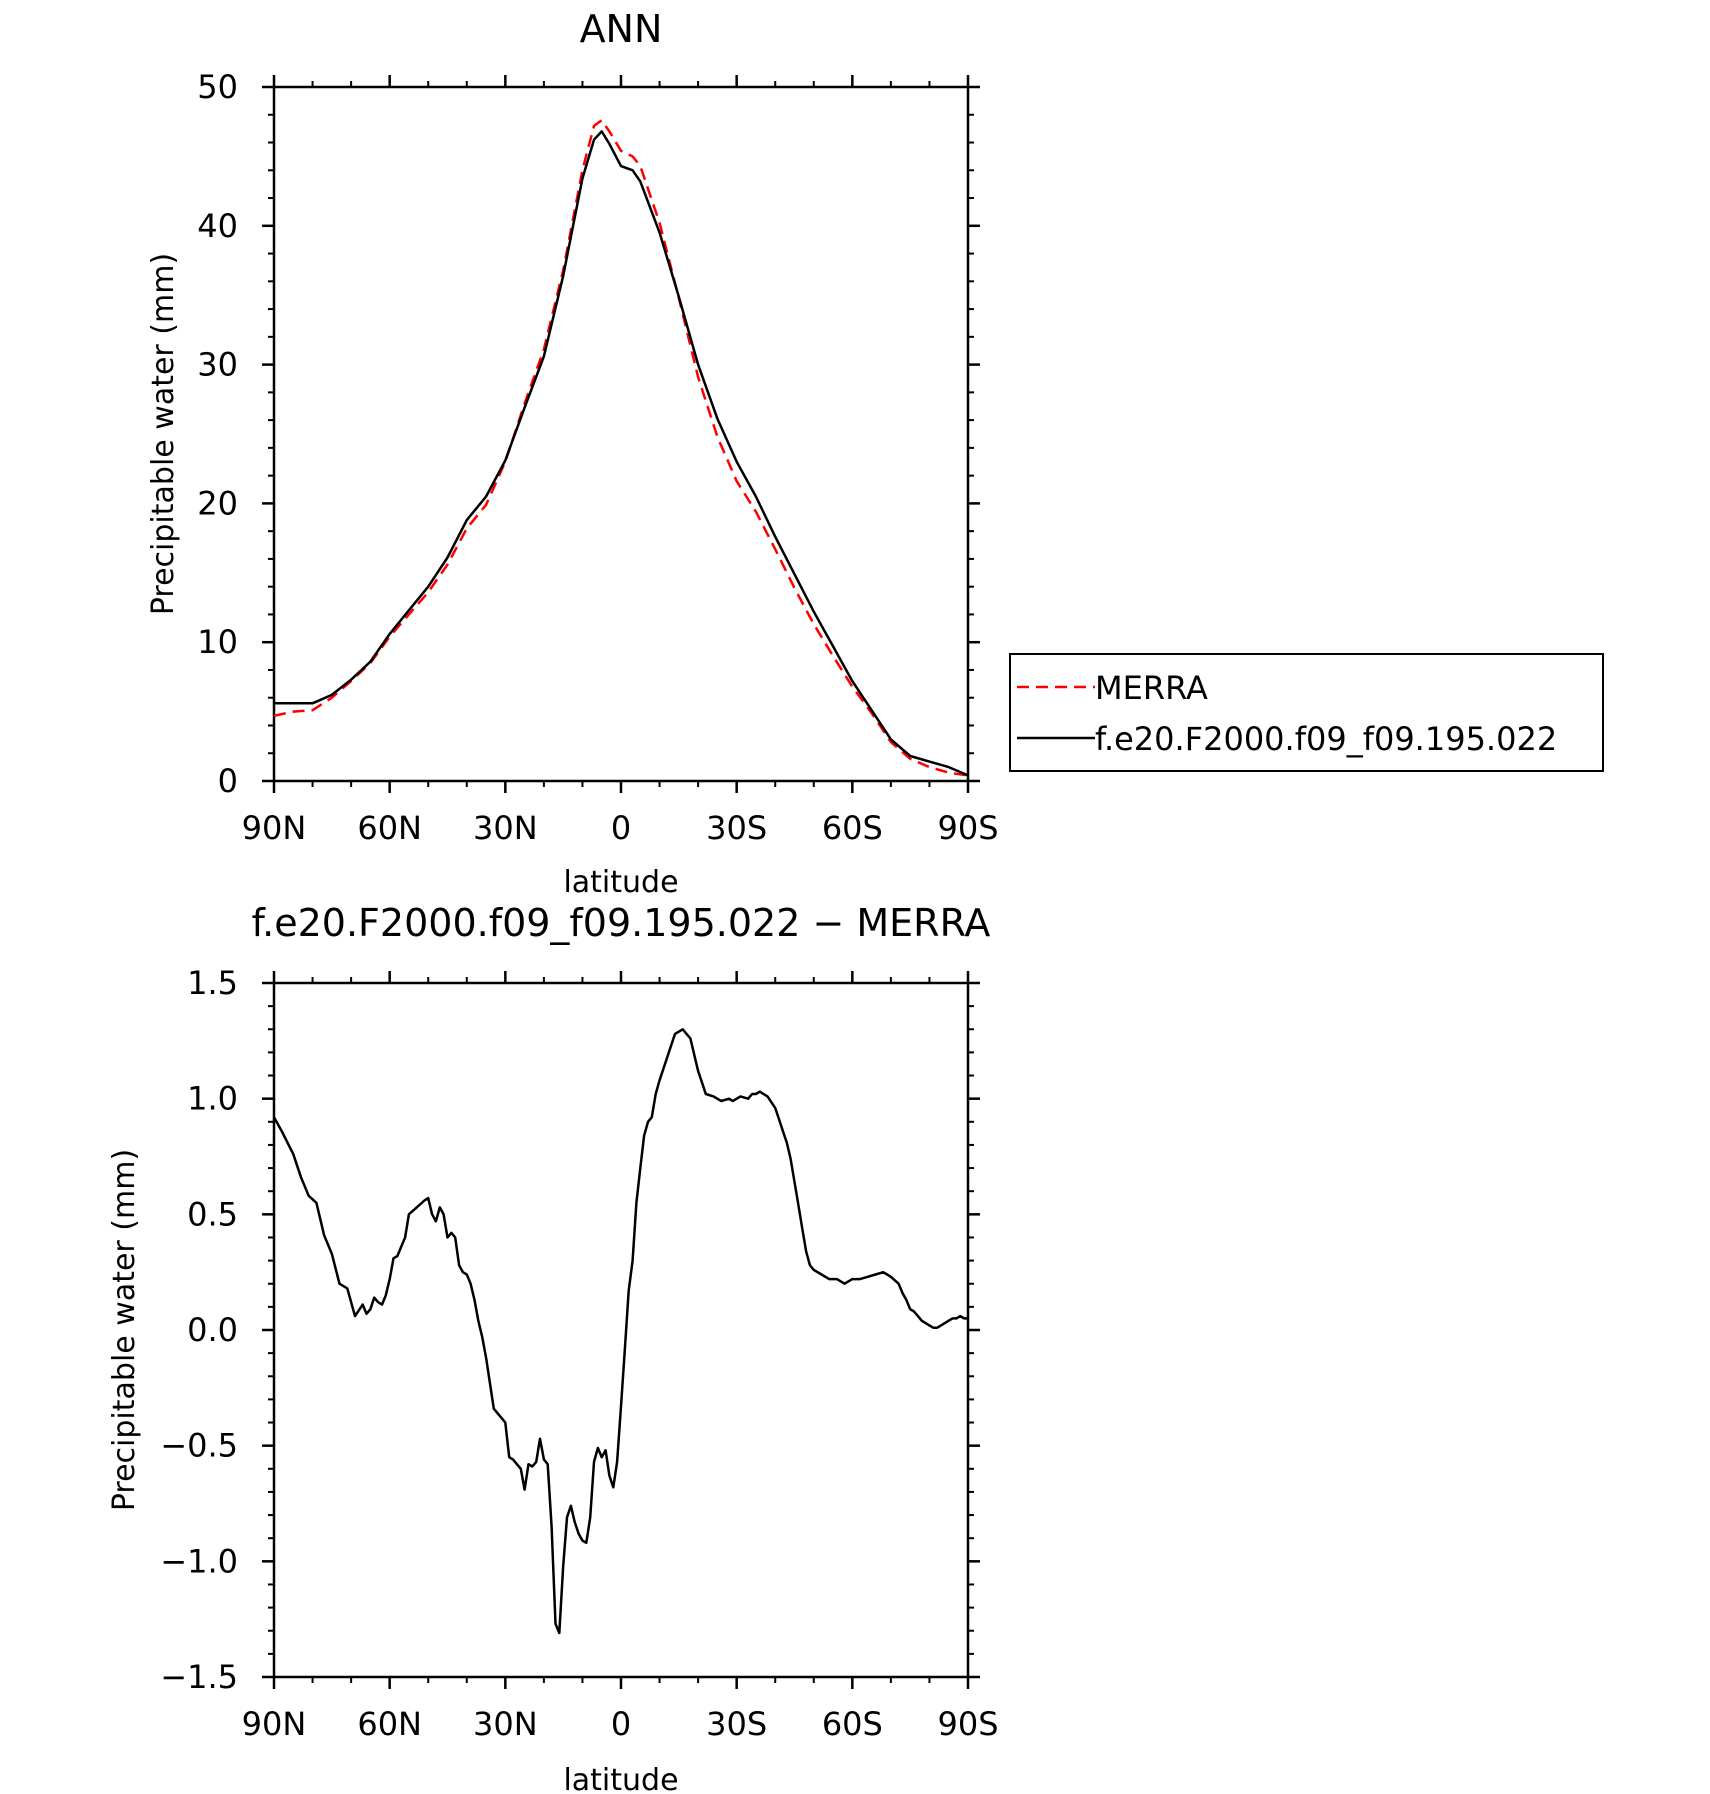  Describe the element at coordinates (212, 1214) in the screenshot. I see `y-tick-label: 0.5` at that location.